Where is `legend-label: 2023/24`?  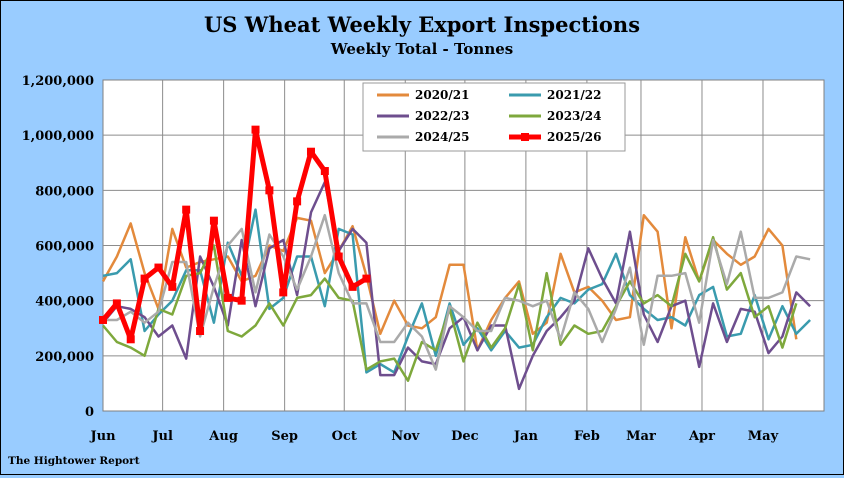 legend-label: 2023/24 is located at coordinates (574, 116).